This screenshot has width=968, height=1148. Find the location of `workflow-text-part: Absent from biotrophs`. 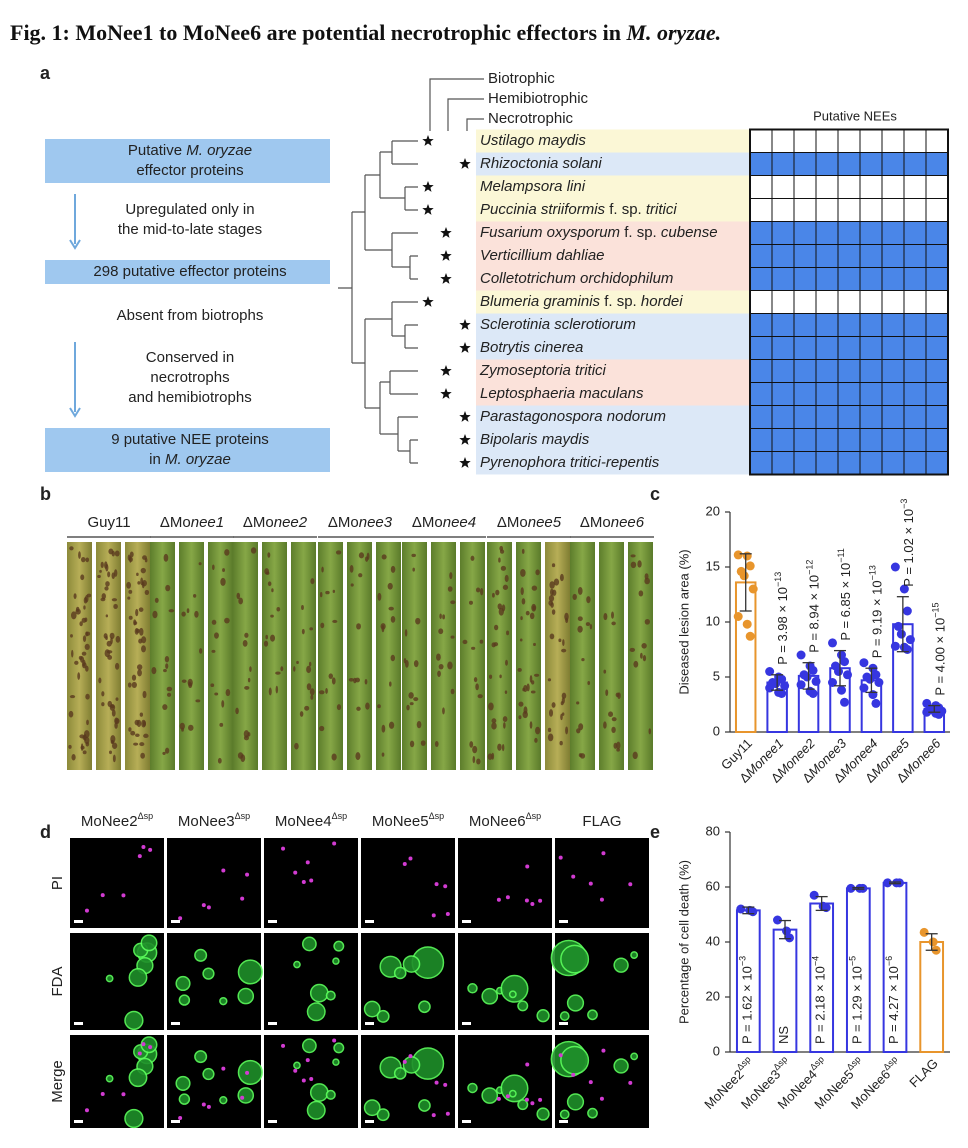

workflow-text-part: Absent from biotrophs is located at coordinates (190, 315).